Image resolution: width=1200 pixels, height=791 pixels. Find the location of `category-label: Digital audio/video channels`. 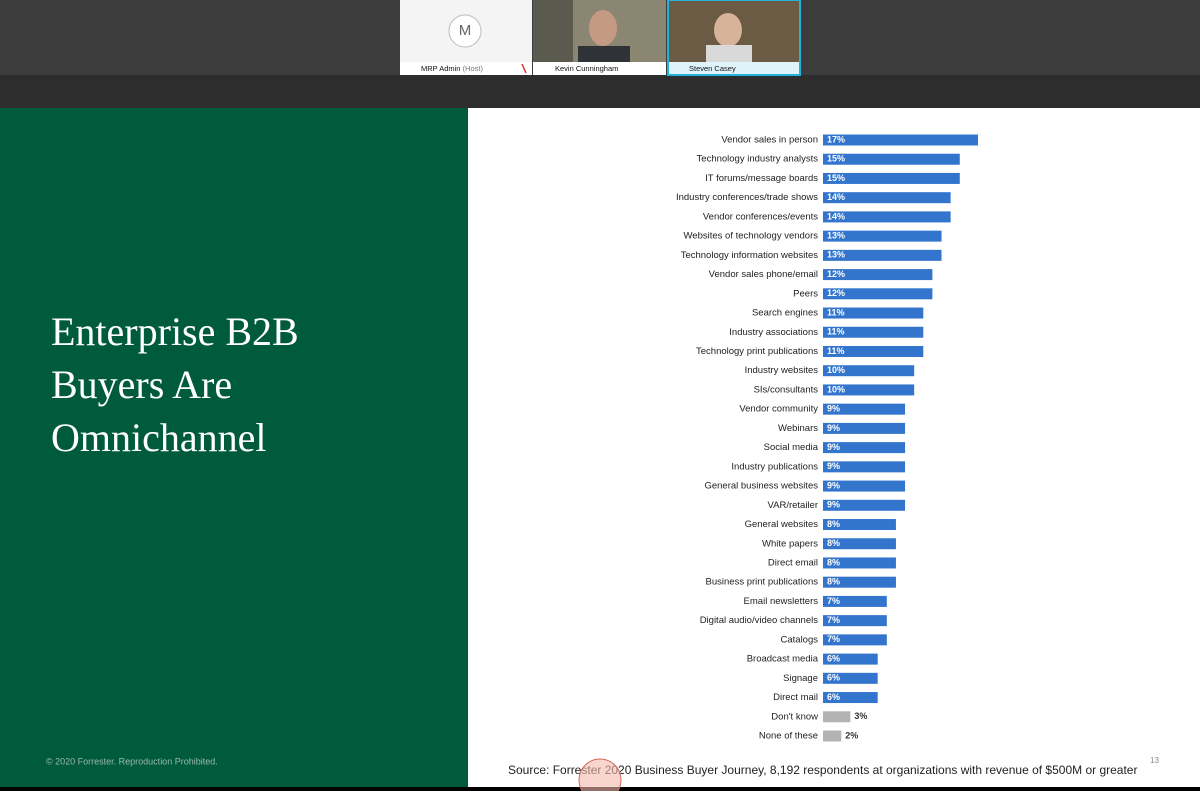

category-label: Digital audio/video channels is located at coordinates (759, 620).